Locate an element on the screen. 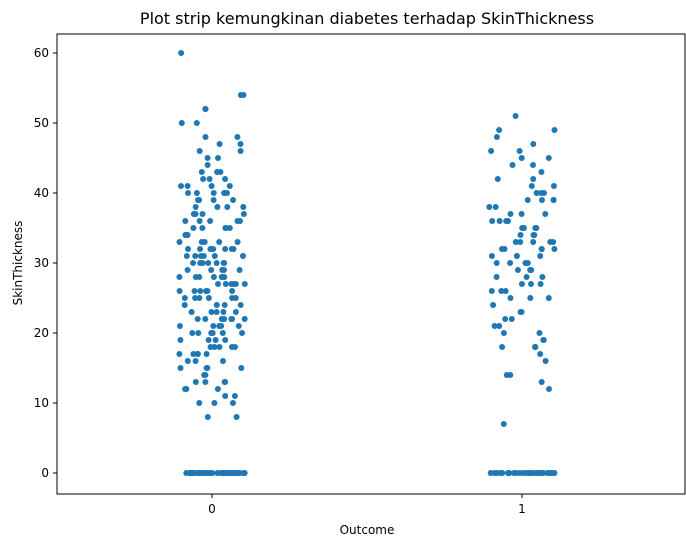  x-tick-label: 1 is located at coordinates (522, 509).